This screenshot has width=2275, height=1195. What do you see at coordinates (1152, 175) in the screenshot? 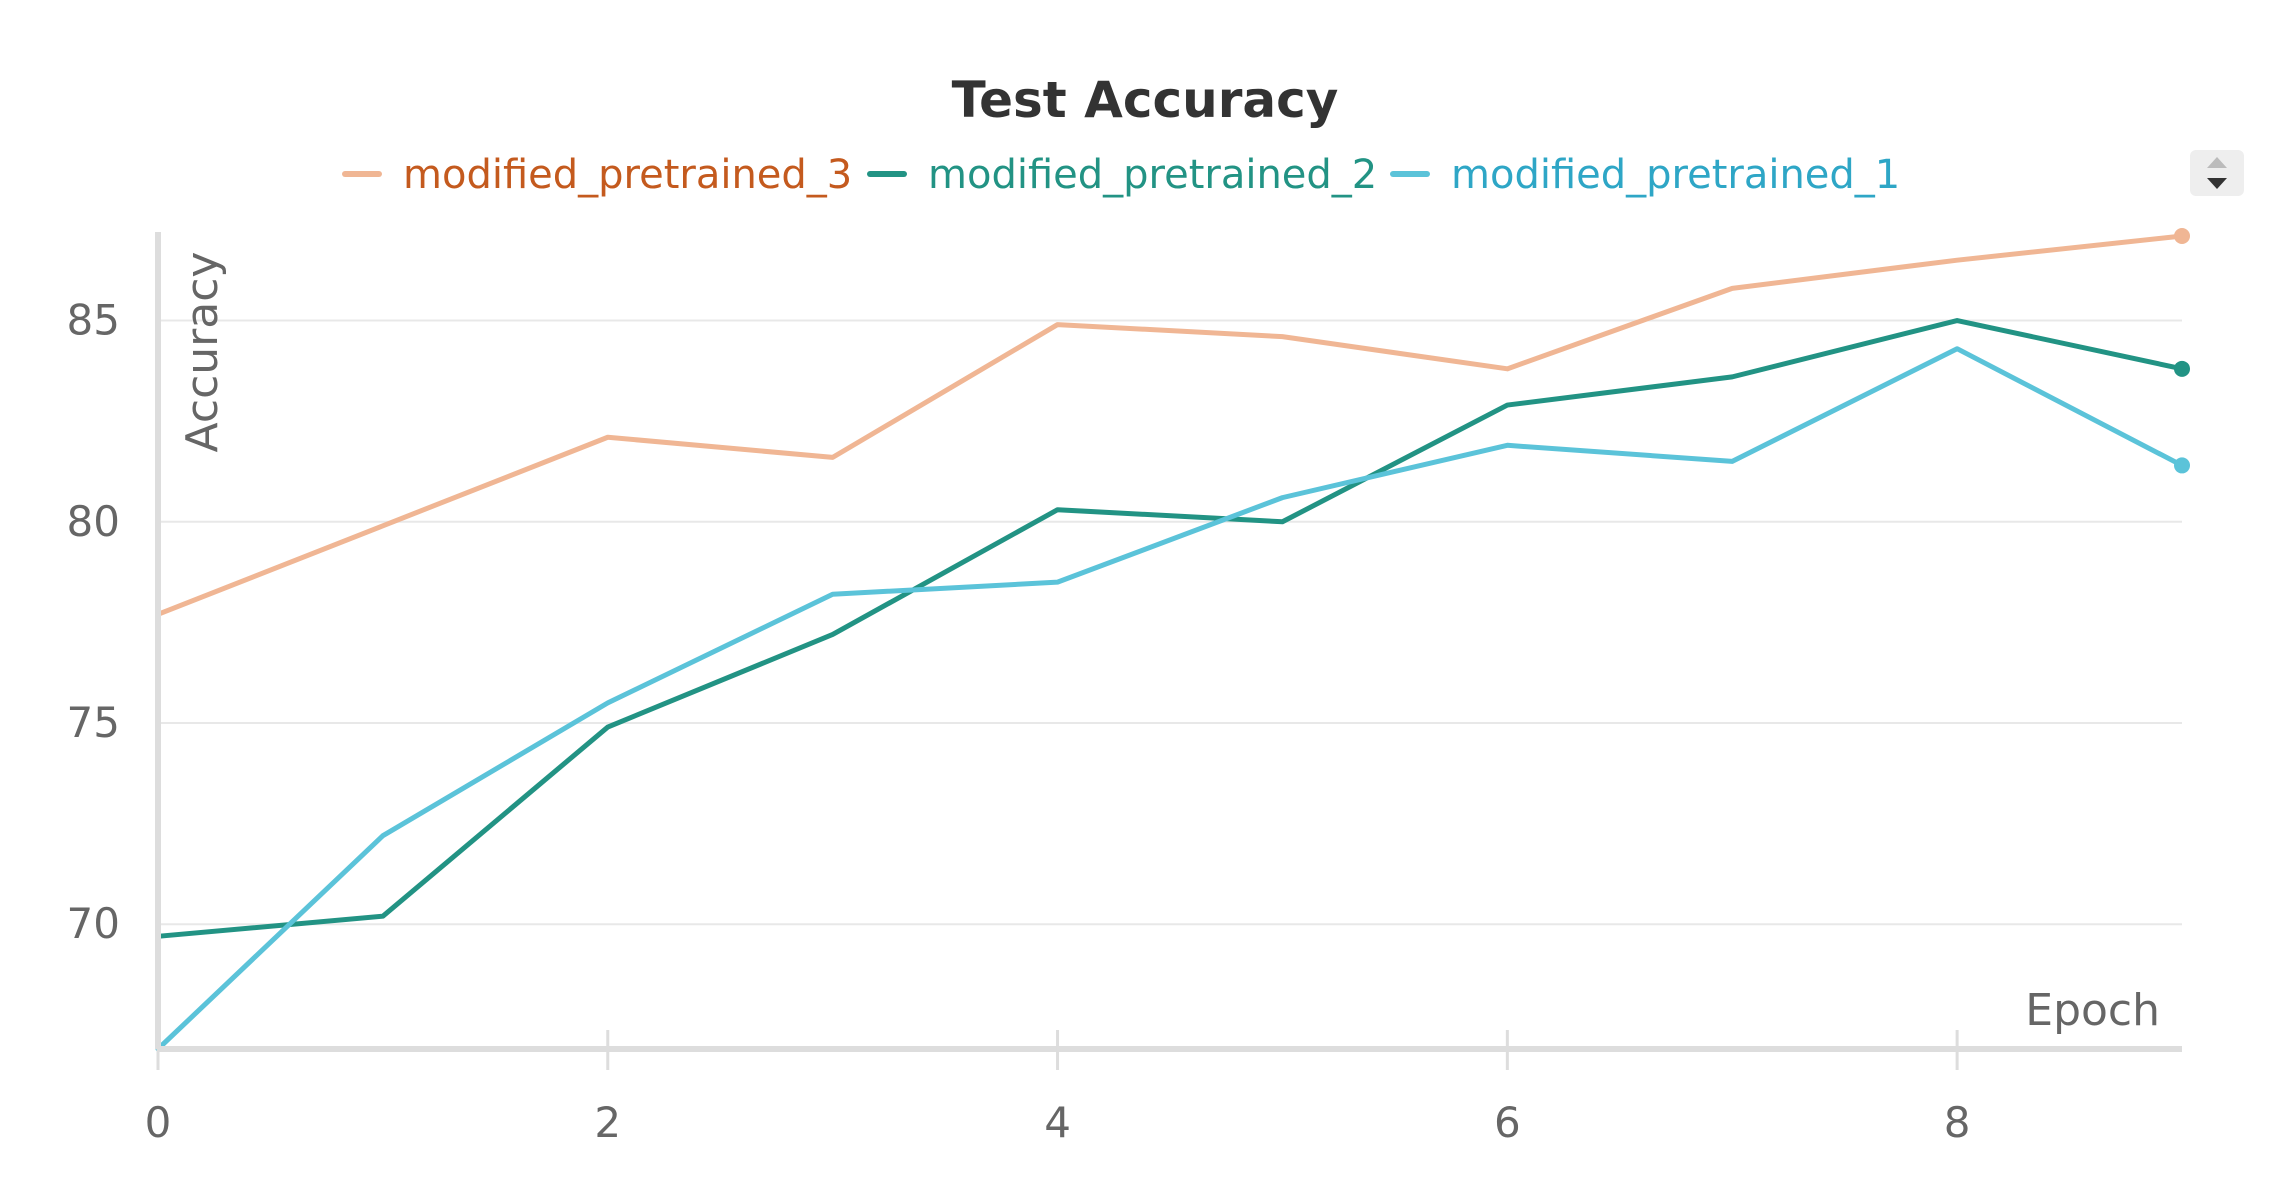
I see `legend-label: modified_pretrained_2` at bounding box center [1152, 175].